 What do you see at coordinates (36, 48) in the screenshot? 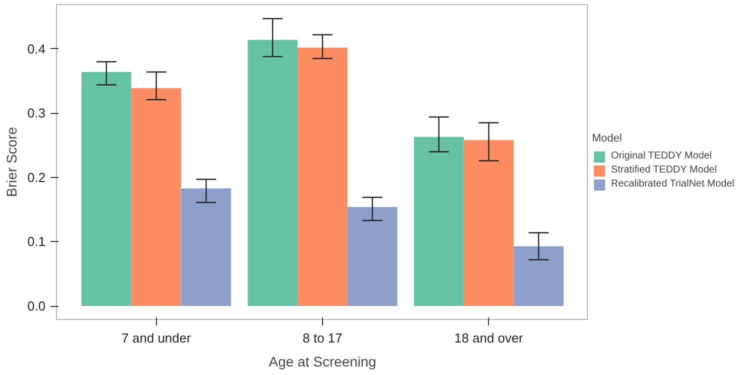
I see `y-tick-label: 0.4` at bounding box center [36, 48].